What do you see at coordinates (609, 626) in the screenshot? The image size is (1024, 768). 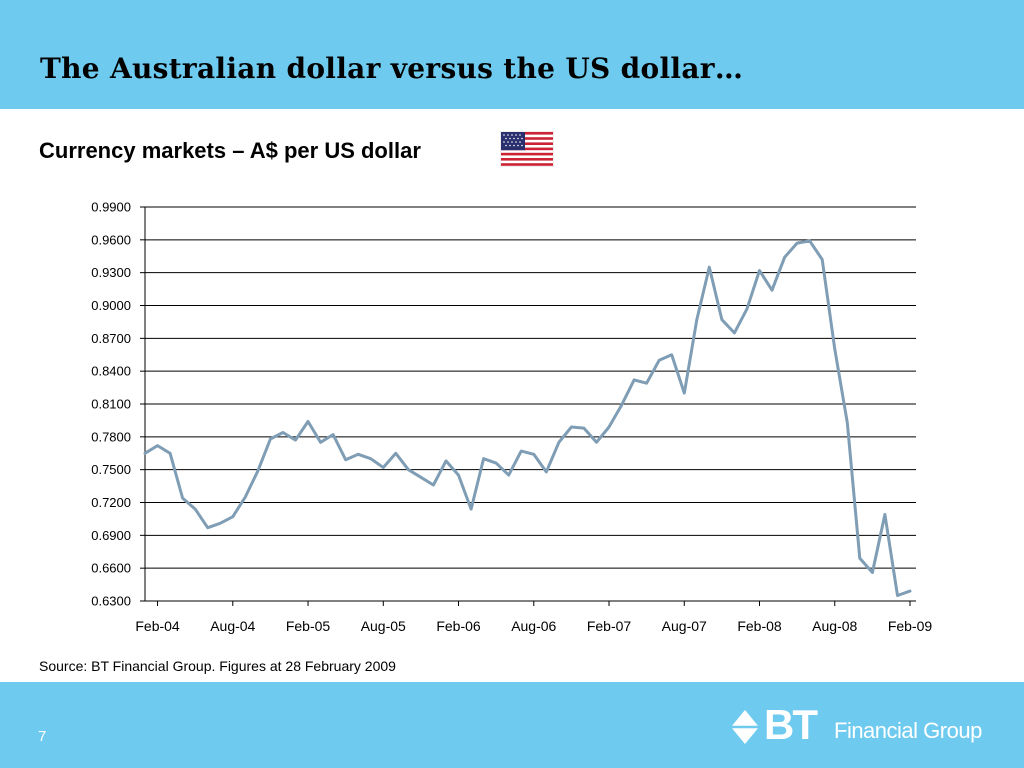 I see `x-tick-label: Feb-07` at bounding box center [609, 626].